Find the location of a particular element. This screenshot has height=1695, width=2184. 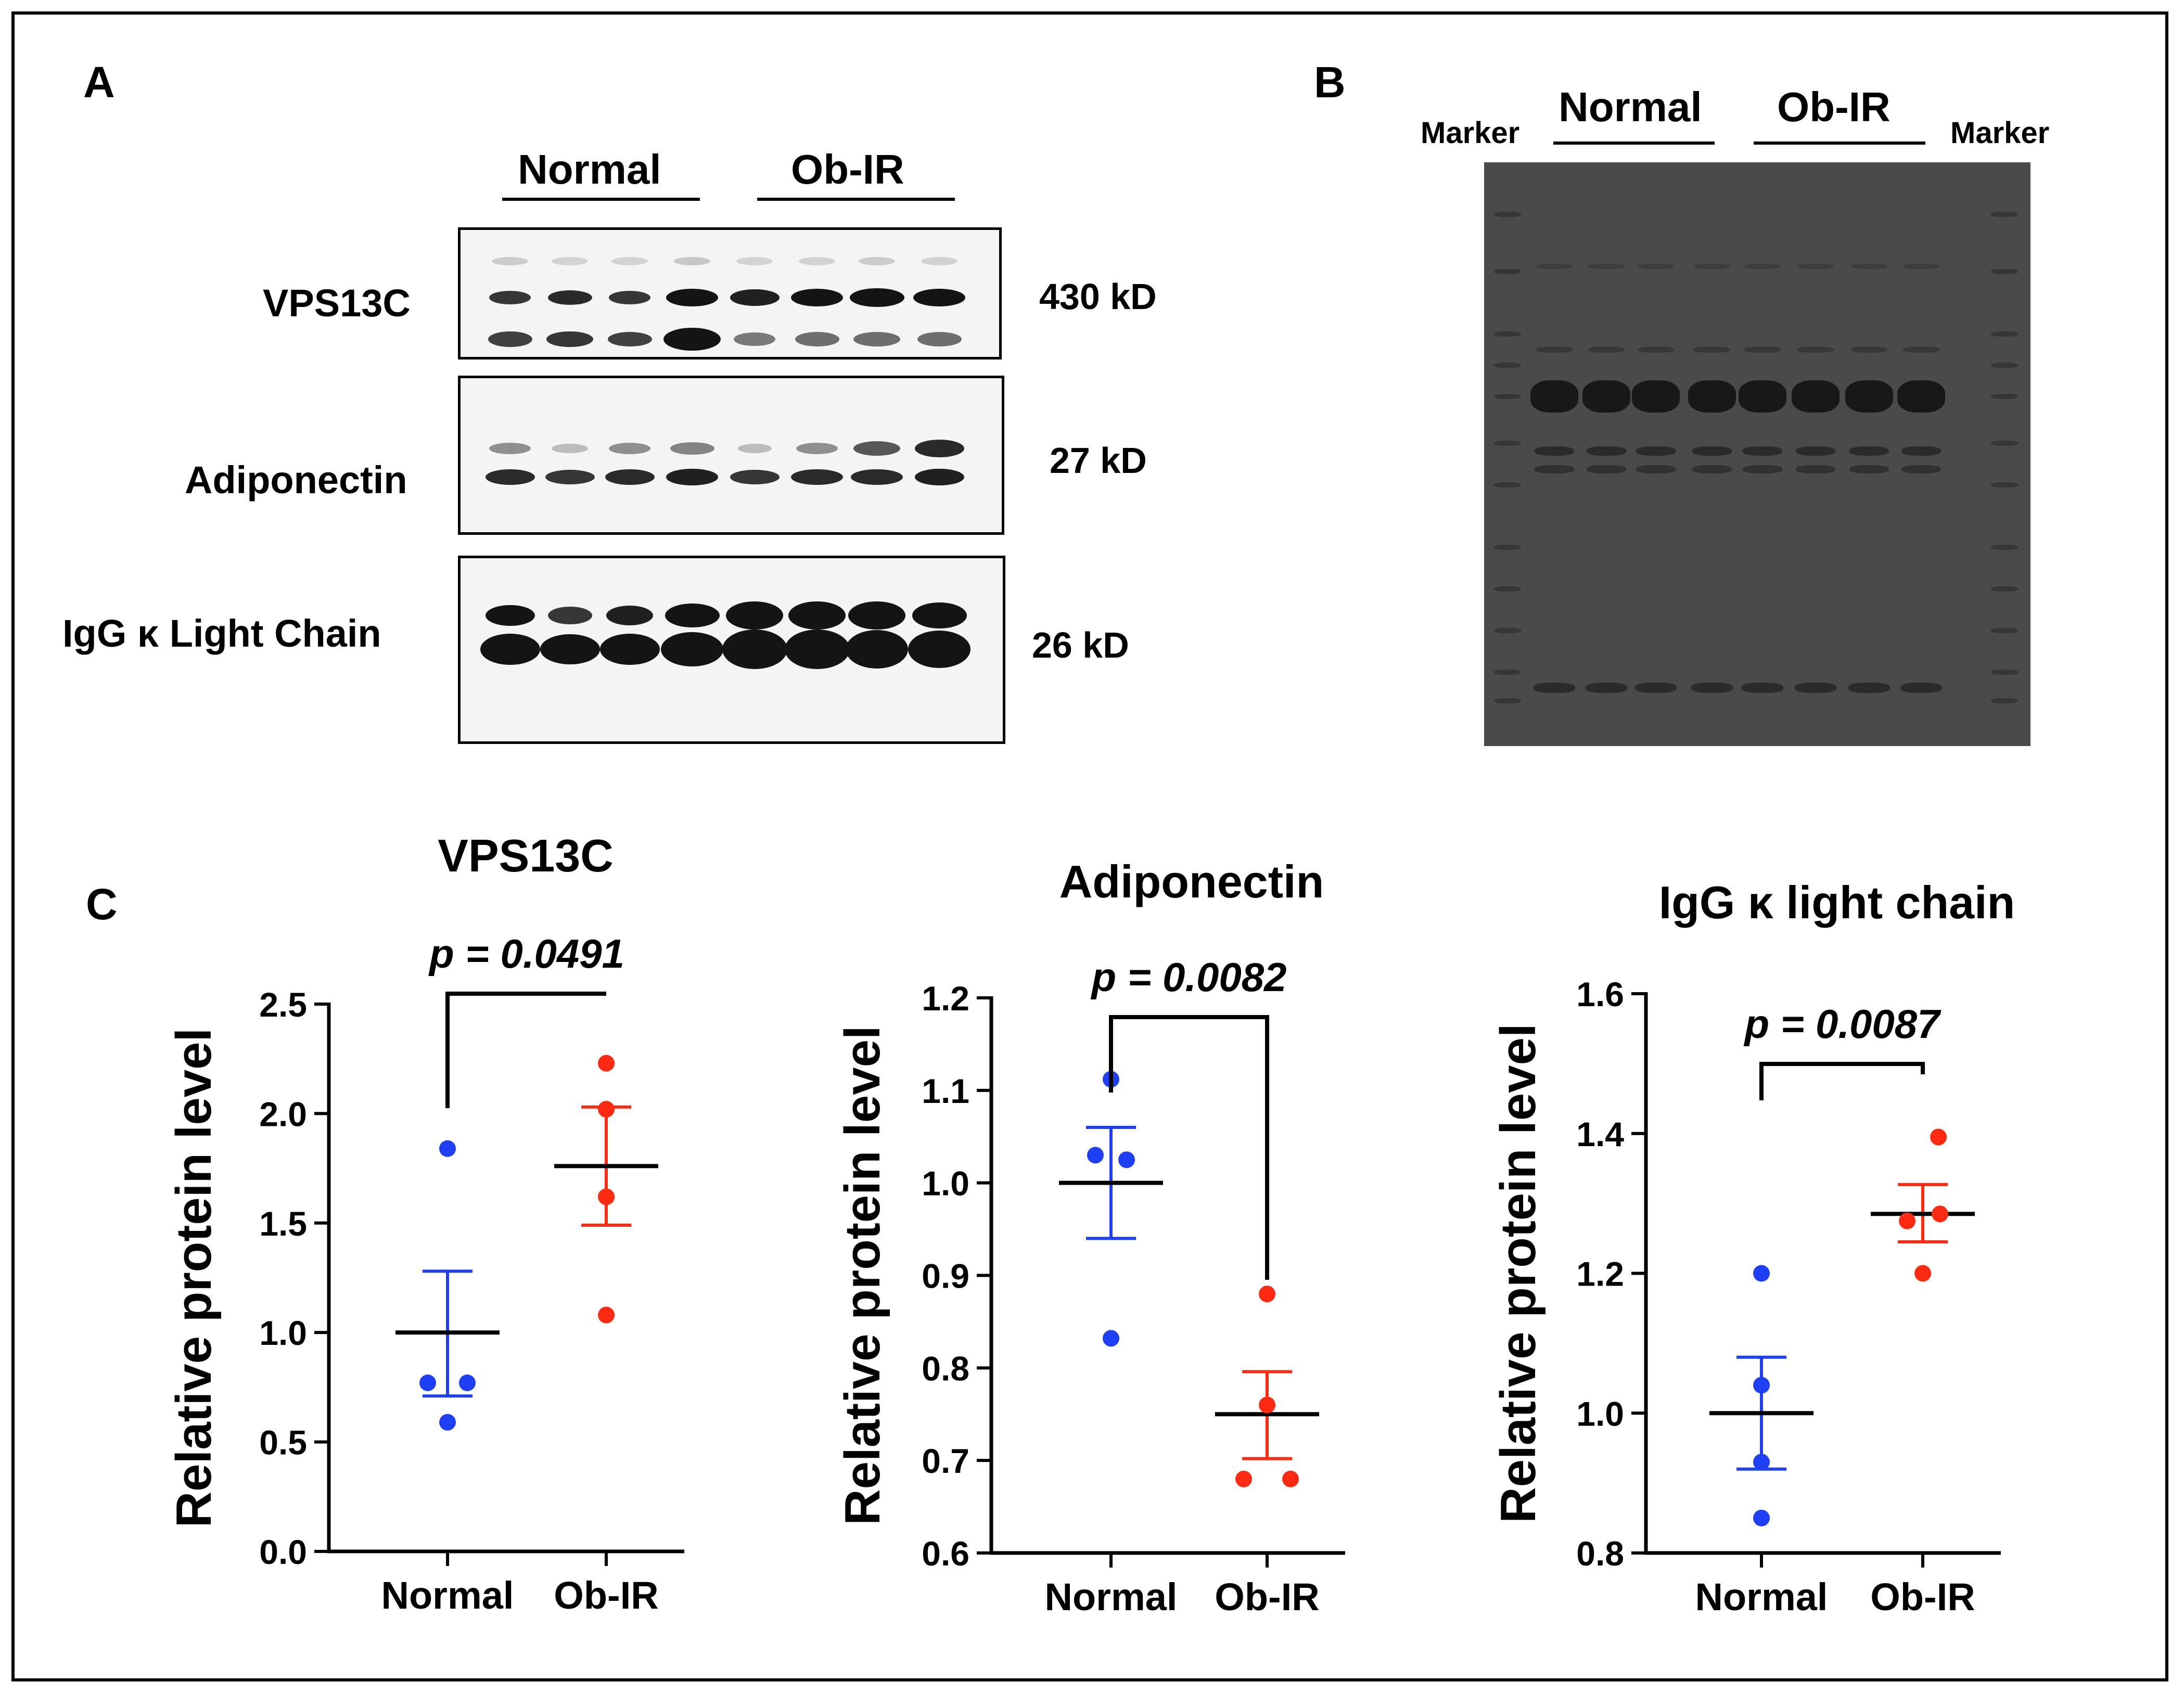

panel-a-normal-bracket is located at coordinates (601, 199).